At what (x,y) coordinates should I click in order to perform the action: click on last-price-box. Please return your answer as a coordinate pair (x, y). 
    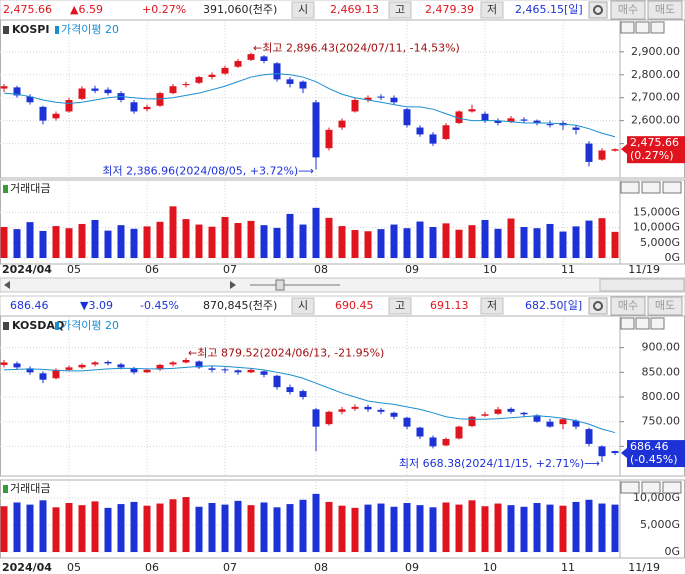
    Looking at the image, I should click on (656, 150).